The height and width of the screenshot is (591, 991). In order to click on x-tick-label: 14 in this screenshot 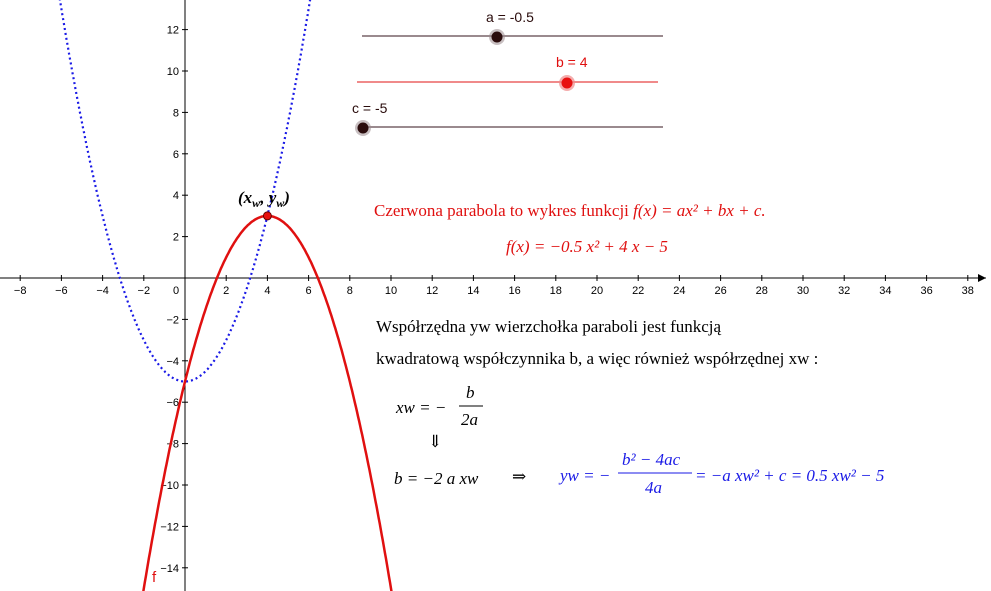, I will do `click(473, 291)`.